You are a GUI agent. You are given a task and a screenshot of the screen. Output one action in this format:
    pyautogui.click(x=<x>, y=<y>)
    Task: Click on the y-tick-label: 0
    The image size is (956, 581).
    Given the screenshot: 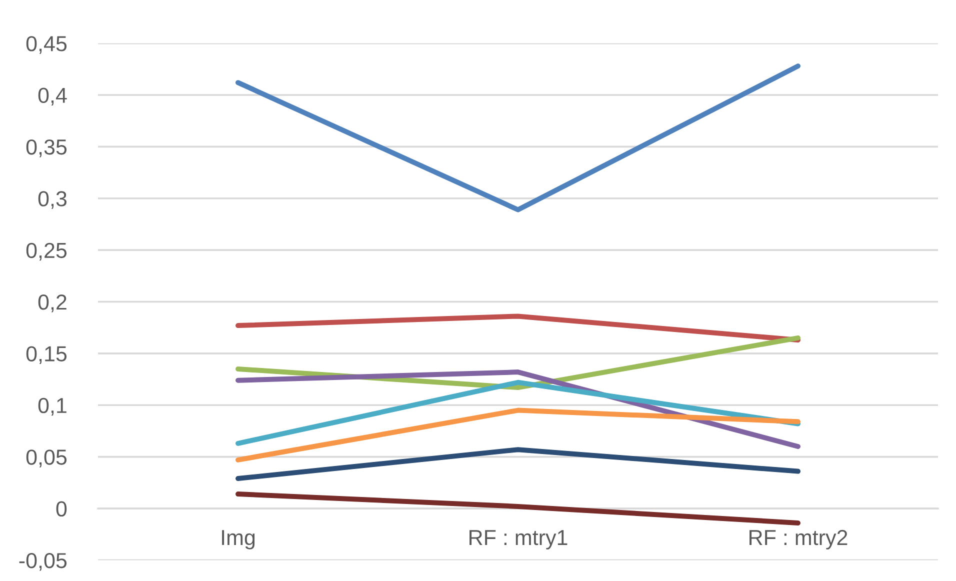 What is the action you would take?
    pyautogui.click(x=61, y=509)
    